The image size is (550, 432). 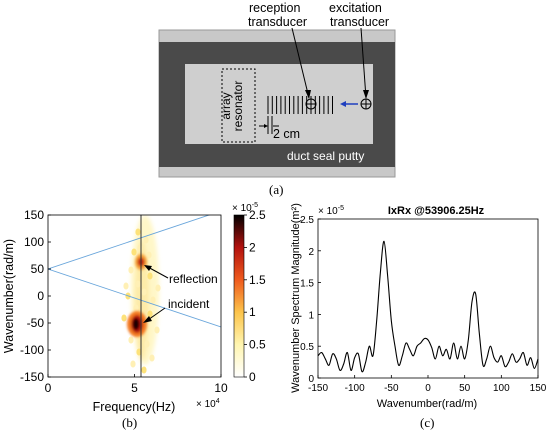 What do you see at coordinates (141, 301) in the screenshot?
I see `heat-speckles` at bounding box center [141, 301].